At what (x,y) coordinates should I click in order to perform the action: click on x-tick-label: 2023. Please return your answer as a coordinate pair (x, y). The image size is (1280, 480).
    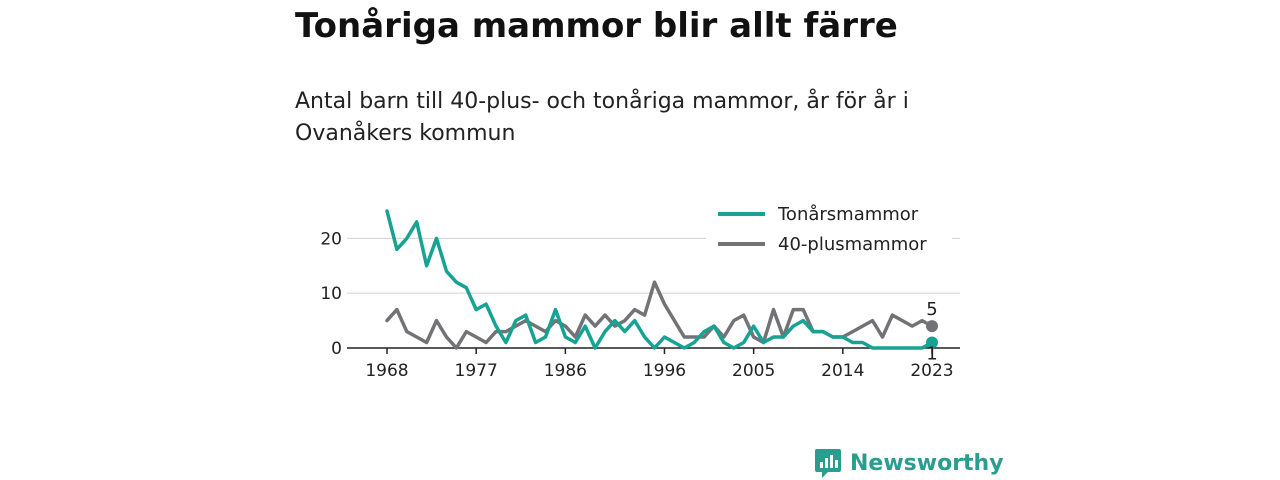
    Looking at the image, I should click on (931, 371).